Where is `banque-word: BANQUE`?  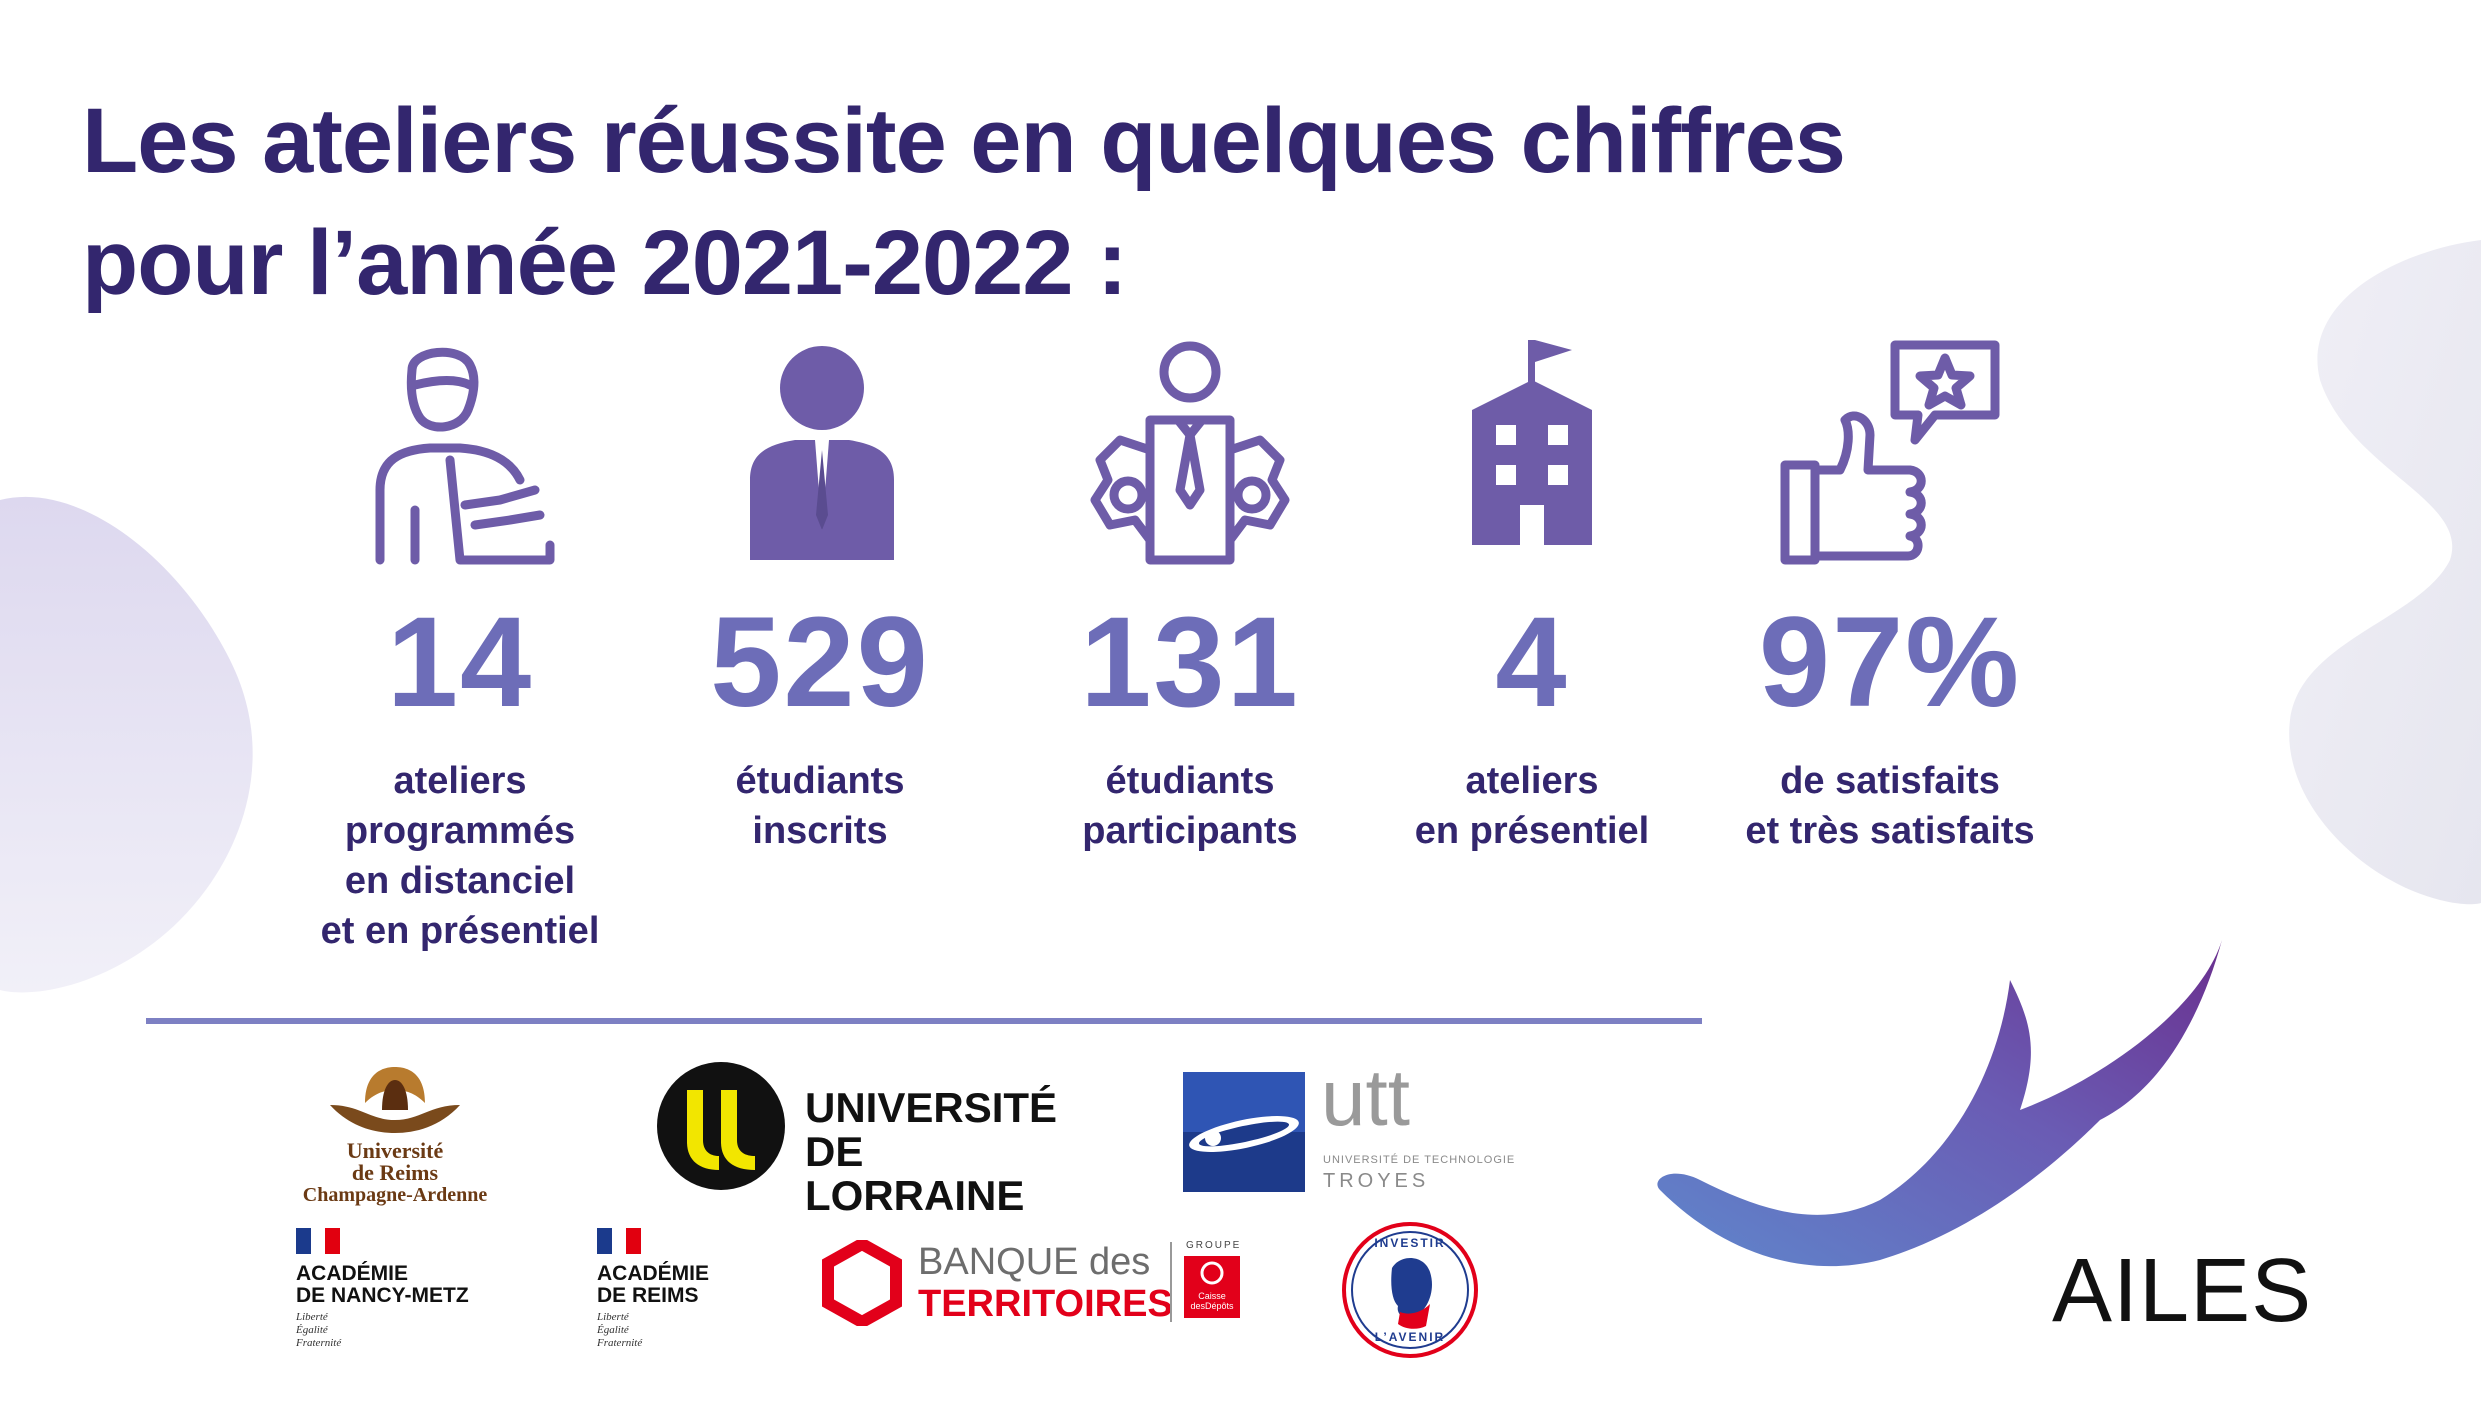
banque-word: BANQUE is located at coordinates (998, 1262).